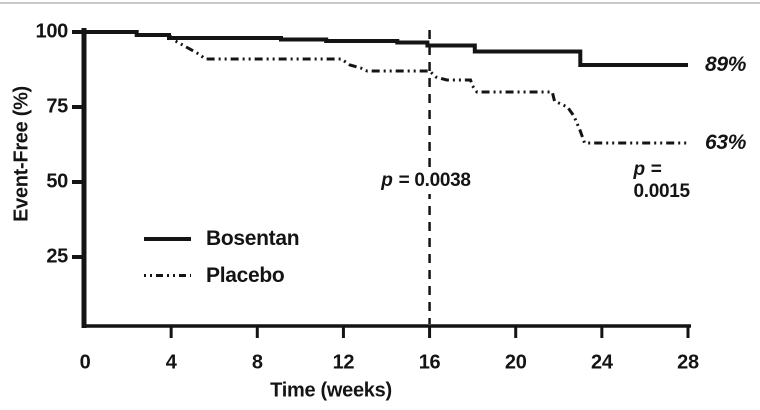 The image size is (760, 410). I want to click on y-tick-label-100: 100, so click(52, 31).